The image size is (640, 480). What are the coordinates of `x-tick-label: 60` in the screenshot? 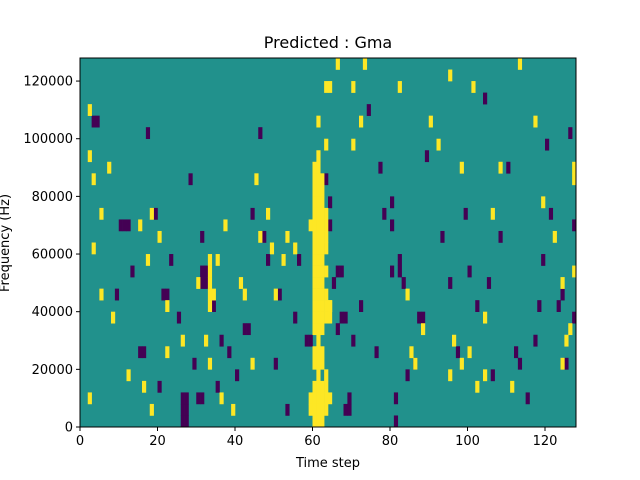 It's located at (312, 441).